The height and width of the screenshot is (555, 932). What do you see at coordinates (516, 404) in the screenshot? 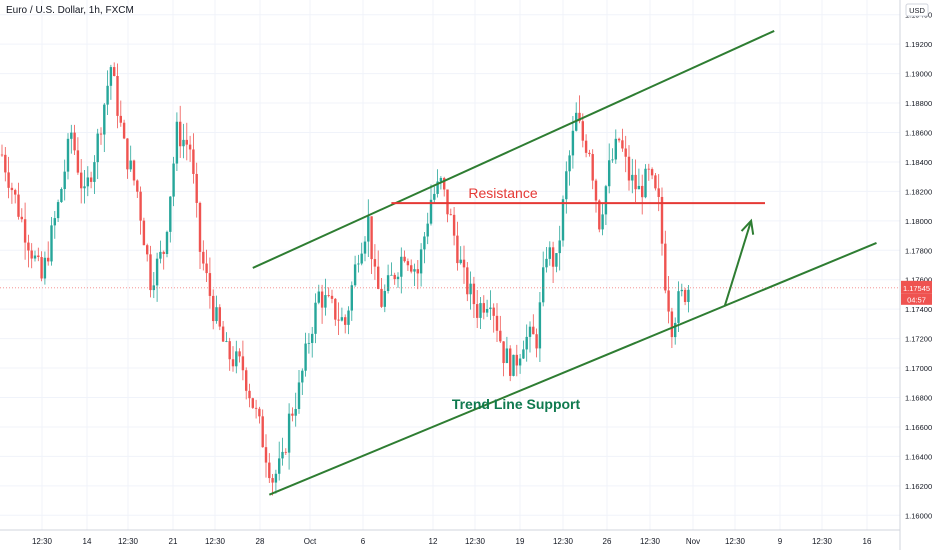
I see `trend-support-label: Trend Line Support` at bounding box center [516, 404].